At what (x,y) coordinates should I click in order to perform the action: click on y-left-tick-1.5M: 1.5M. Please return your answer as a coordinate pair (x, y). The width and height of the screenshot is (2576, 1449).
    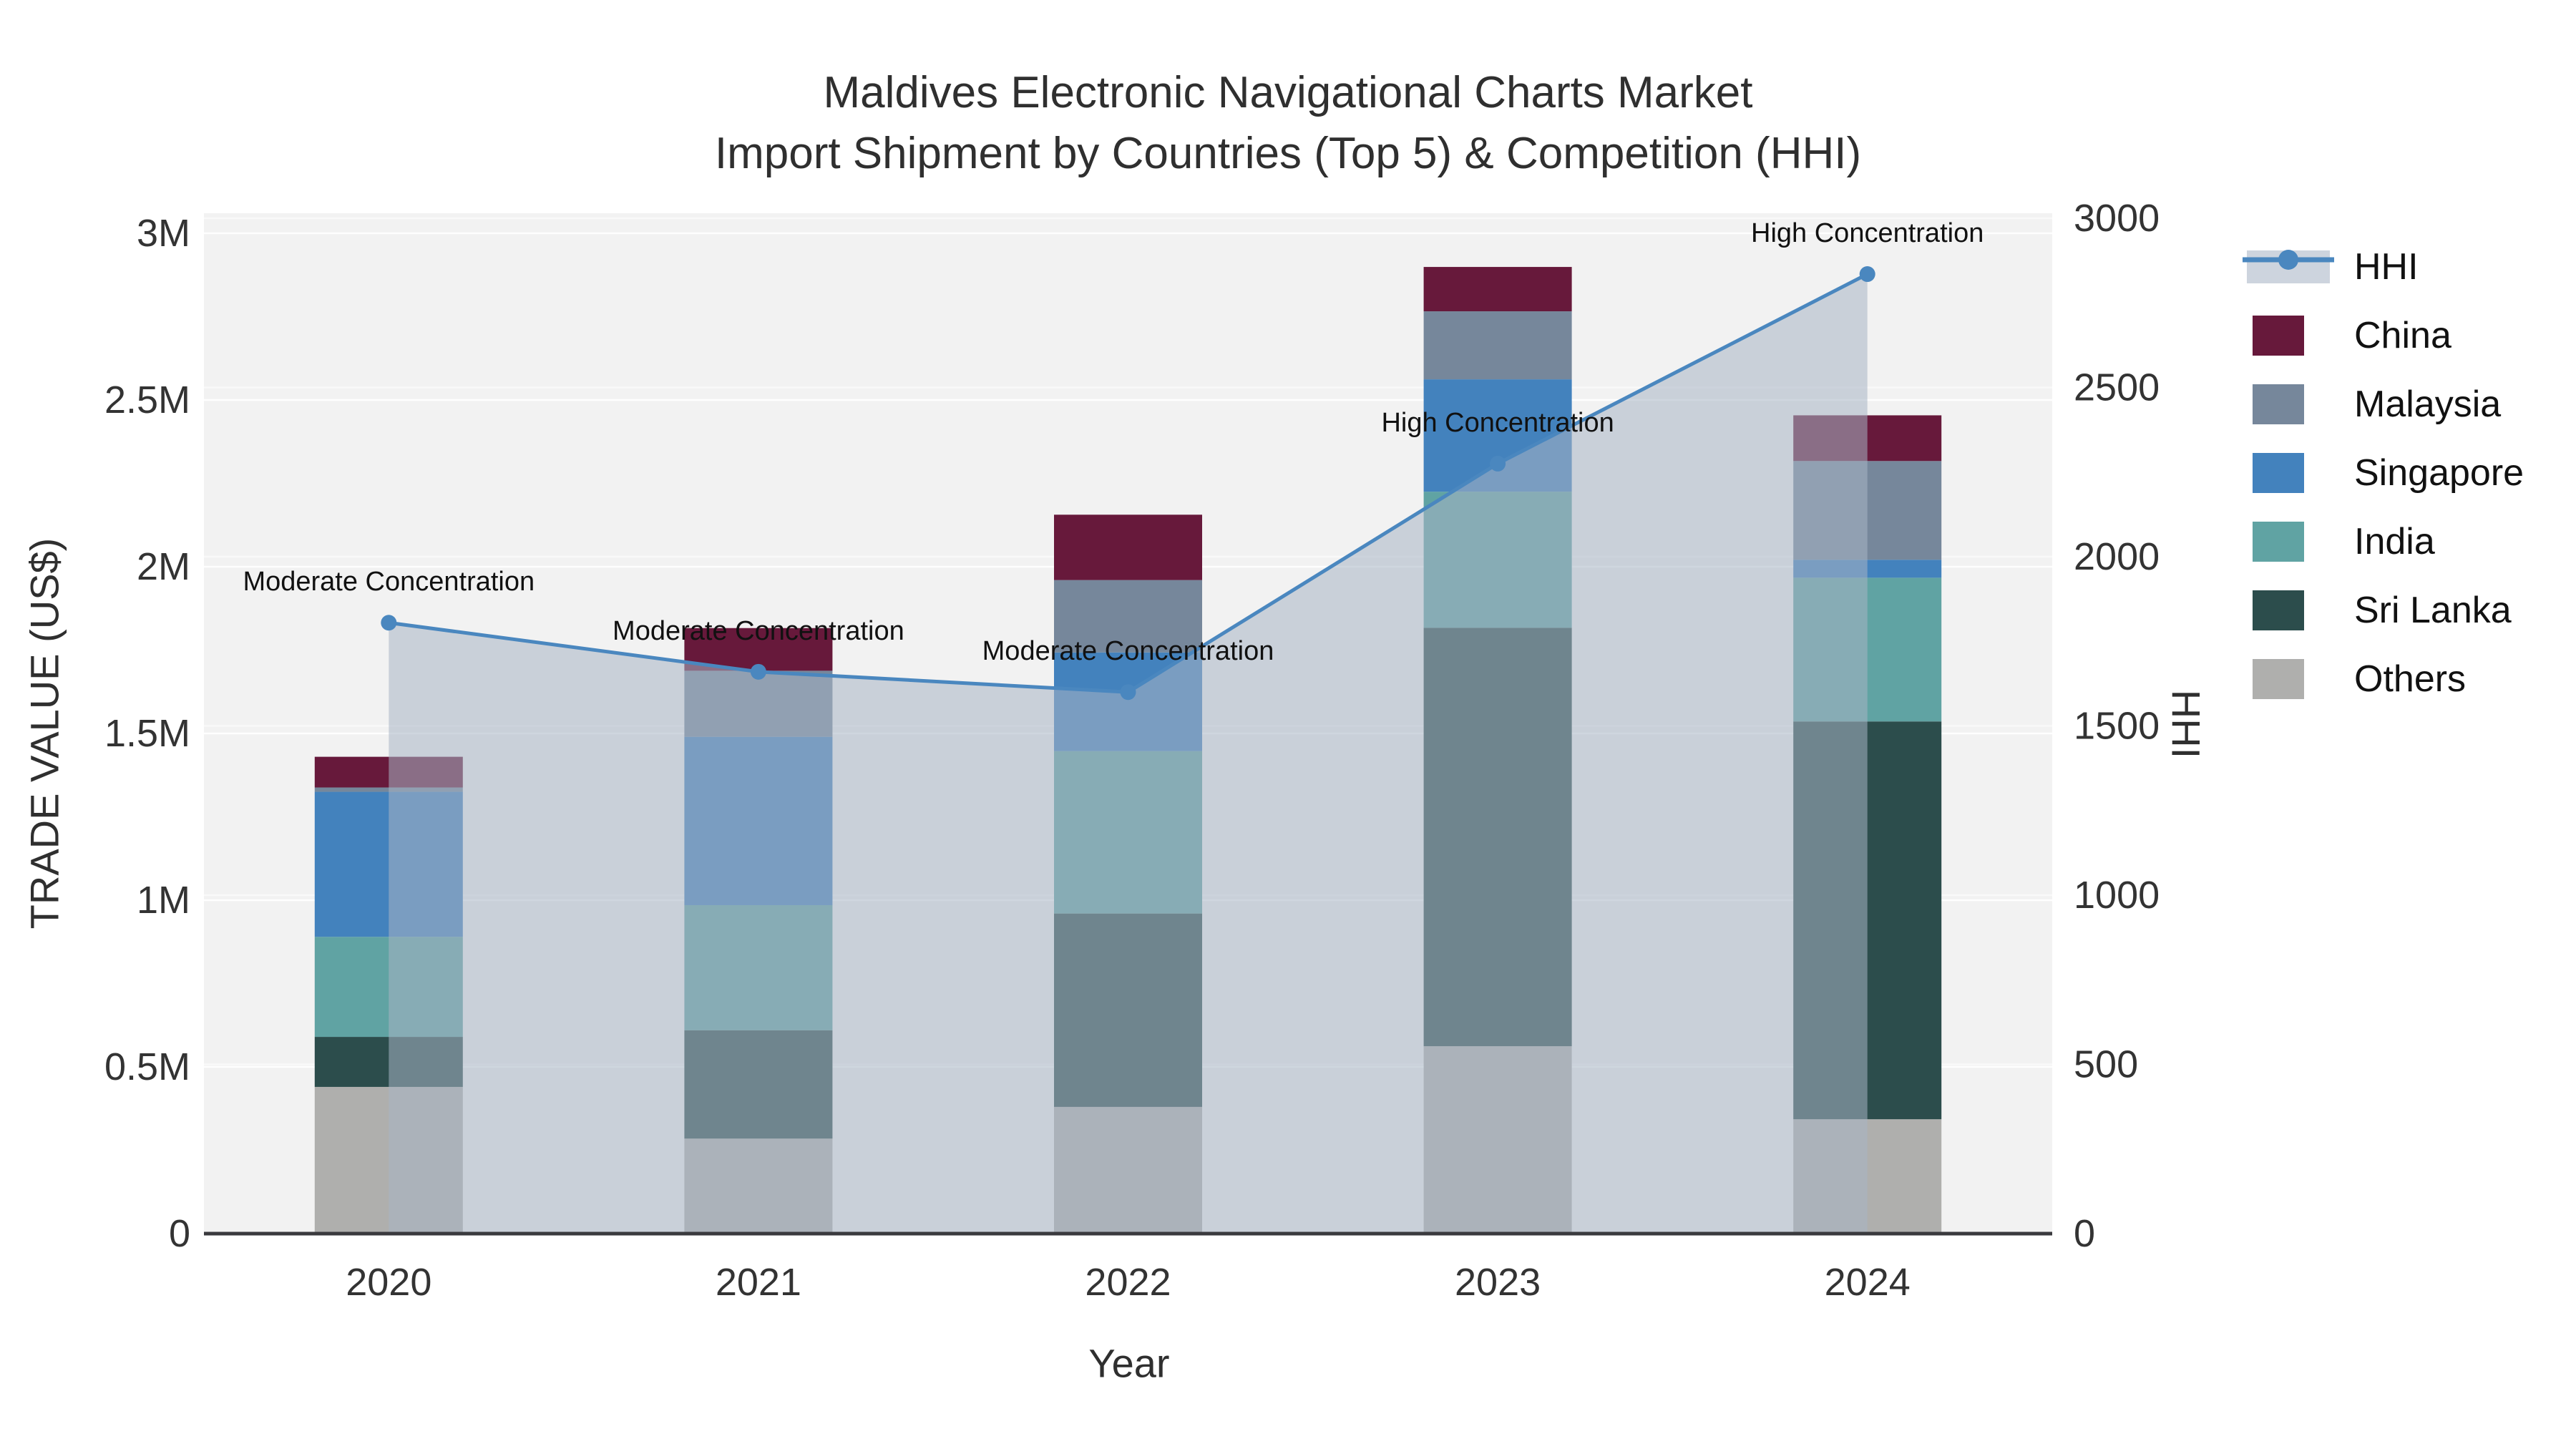
    Looking at the image, I should click on (147, 733).